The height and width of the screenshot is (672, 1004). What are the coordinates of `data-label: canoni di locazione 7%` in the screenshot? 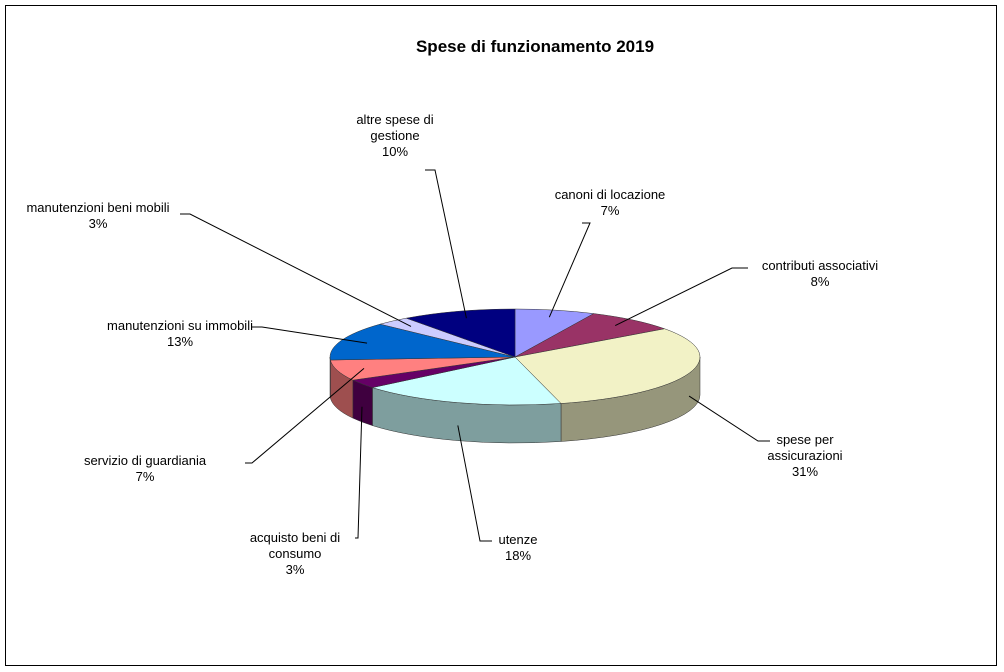 It's located at (610, 203).